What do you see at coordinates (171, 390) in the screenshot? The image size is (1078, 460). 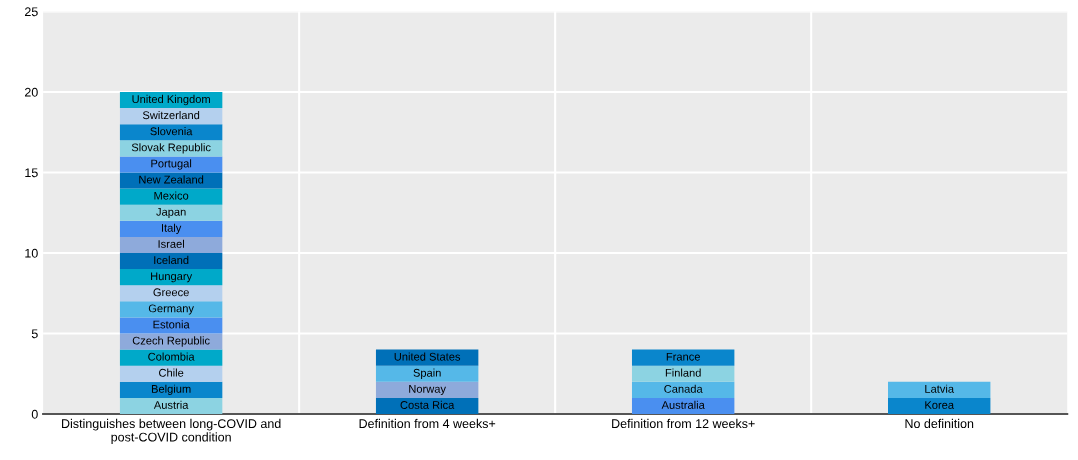 I see `series-label: Belgium` at bounding box center [171, 390].